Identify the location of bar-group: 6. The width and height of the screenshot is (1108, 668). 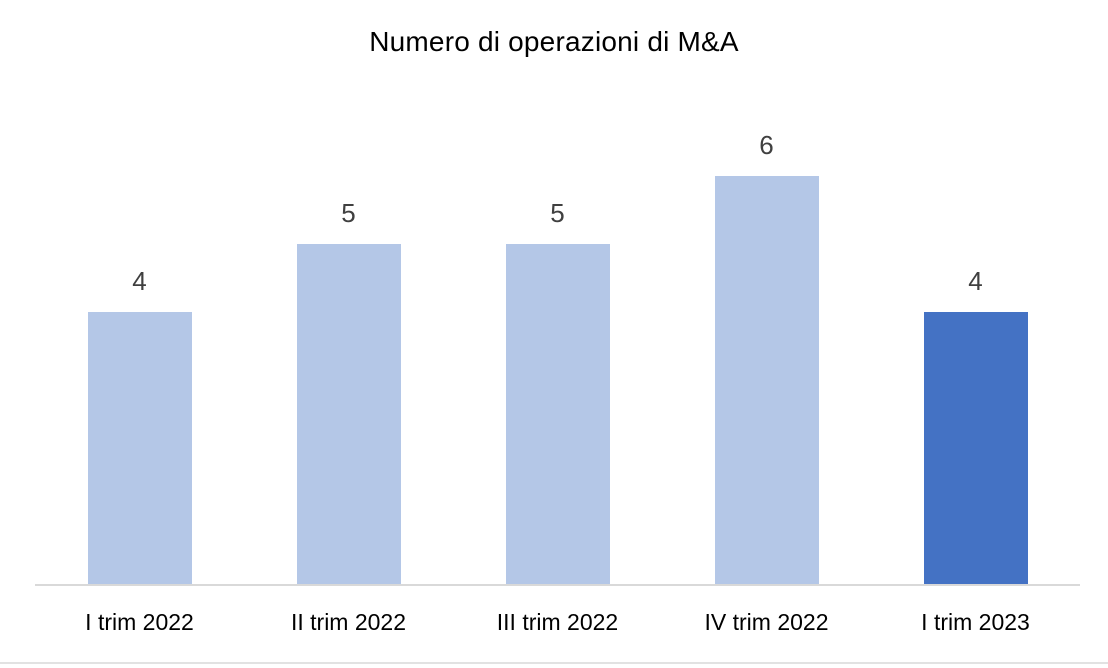
(766, 337).